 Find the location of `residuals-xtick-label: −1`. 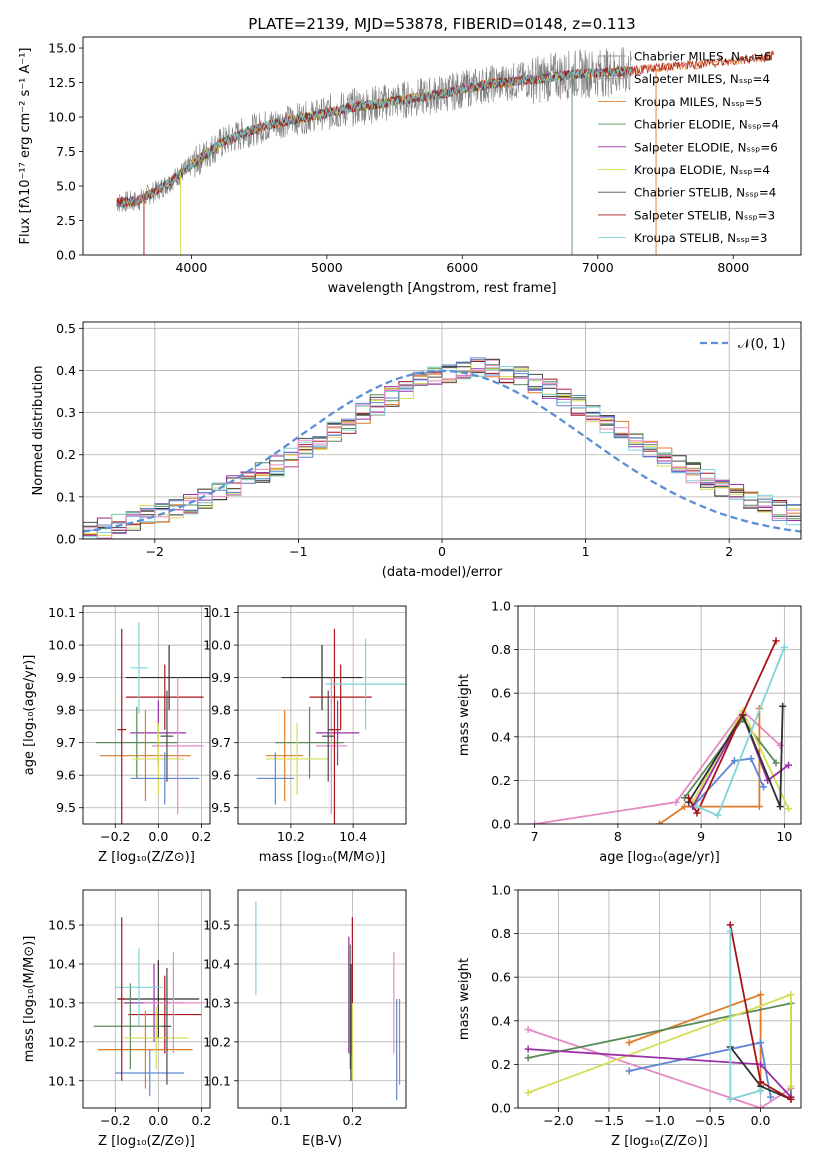

residuals-xtick-label: −1 is located at coordinates (298, 551).